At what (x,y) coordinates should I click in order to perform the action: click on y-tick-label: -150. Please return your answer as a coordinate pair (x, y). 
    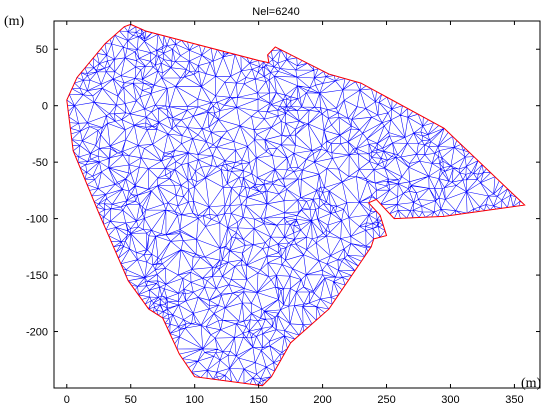
    Looking at the image, I should click on (37, 276).